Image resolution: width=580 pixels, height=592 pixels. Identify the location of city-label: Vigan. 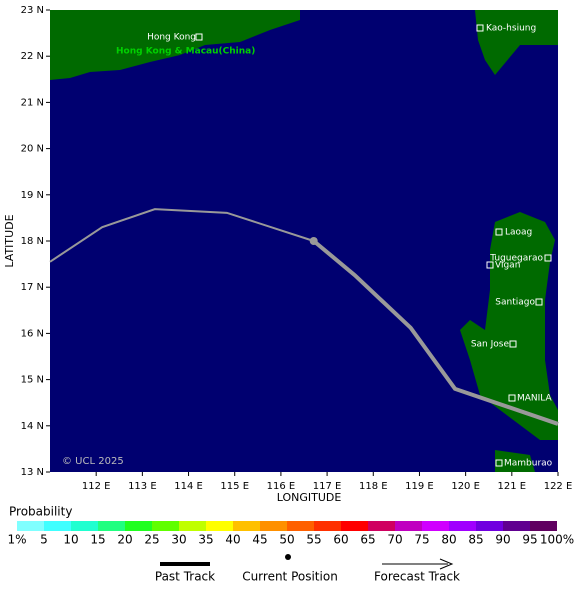
(507, 266).